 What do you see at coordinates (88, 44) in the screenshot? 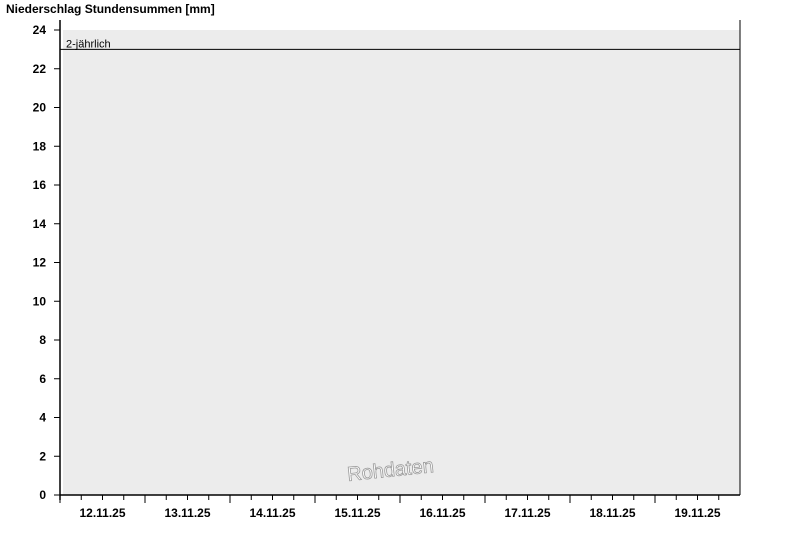
I see `reference-line-label: 2-jährlich` at bounding box center [88, 44].